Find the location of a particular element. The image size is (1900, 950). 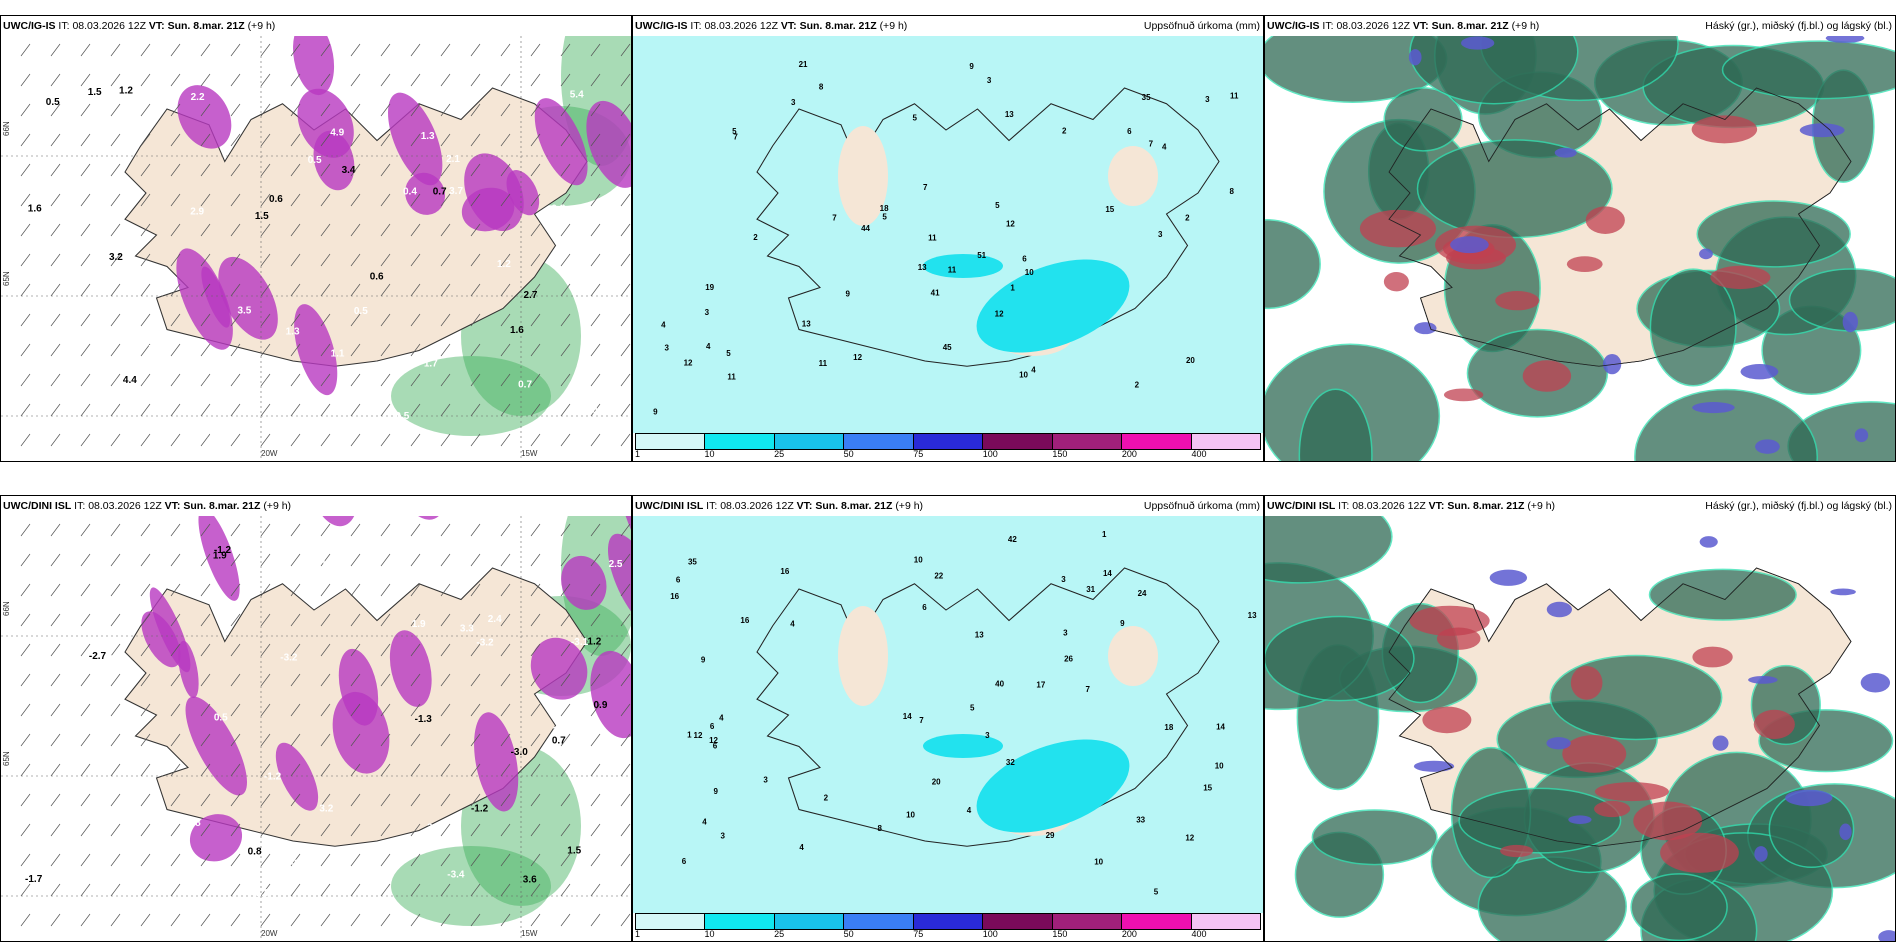

colorbar-tick-label: 400 is located at coordinates (1199, 454).